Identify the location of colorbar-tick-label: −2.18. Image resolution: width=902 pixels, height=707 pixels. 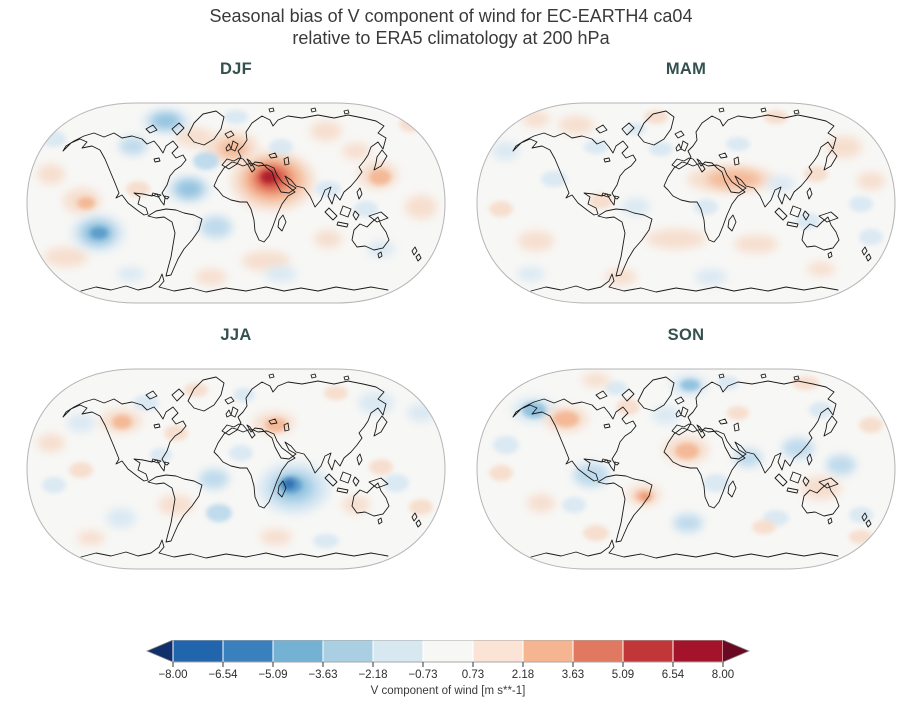
(373, 675).